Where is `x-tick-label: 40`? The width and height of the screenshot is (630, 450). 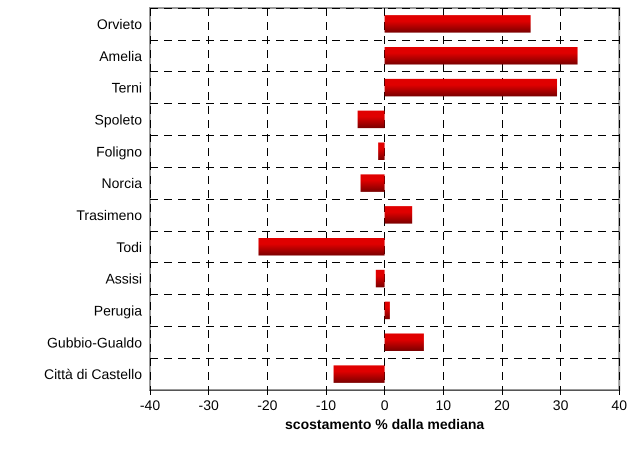 x-tick-label: 40 is located at coordinates (619, 405).